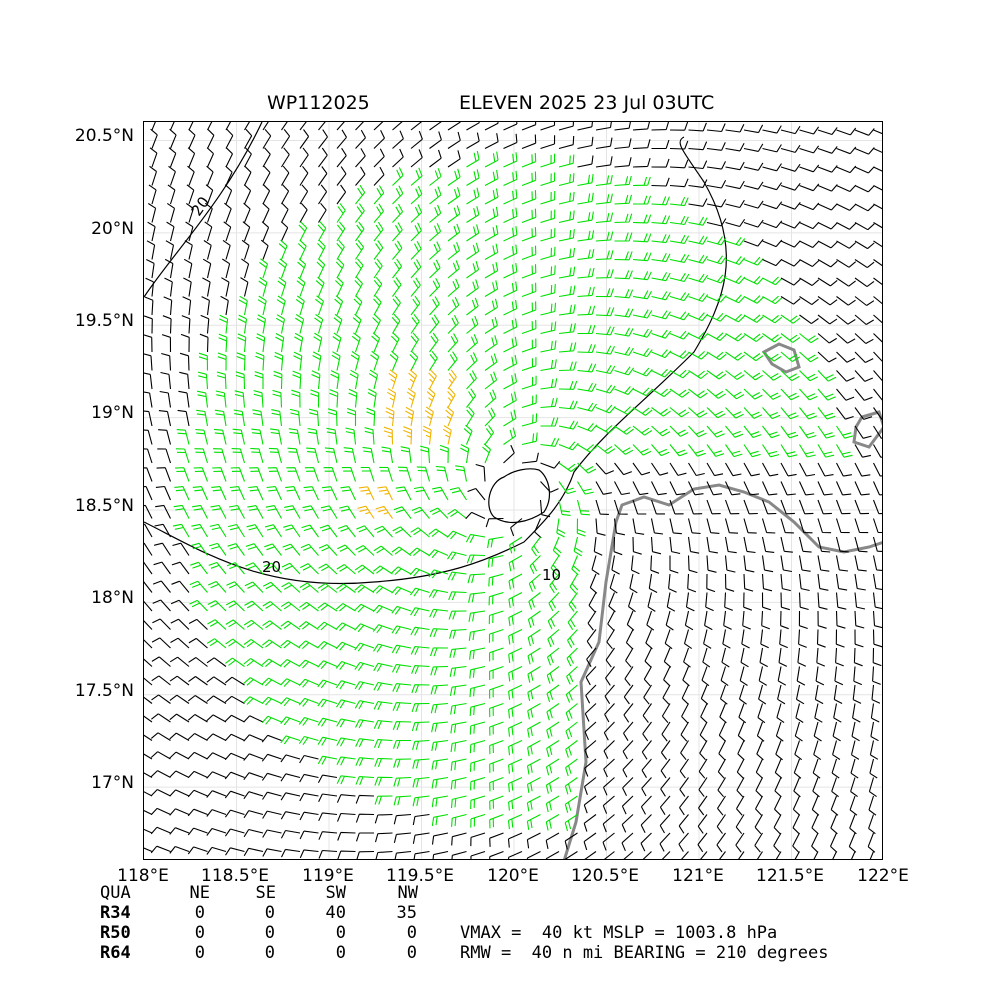 The image size is (1000, 1000). Describe the element at coordinates (722, 671) in the screenshot. I see `luzon-coastline` at that location.